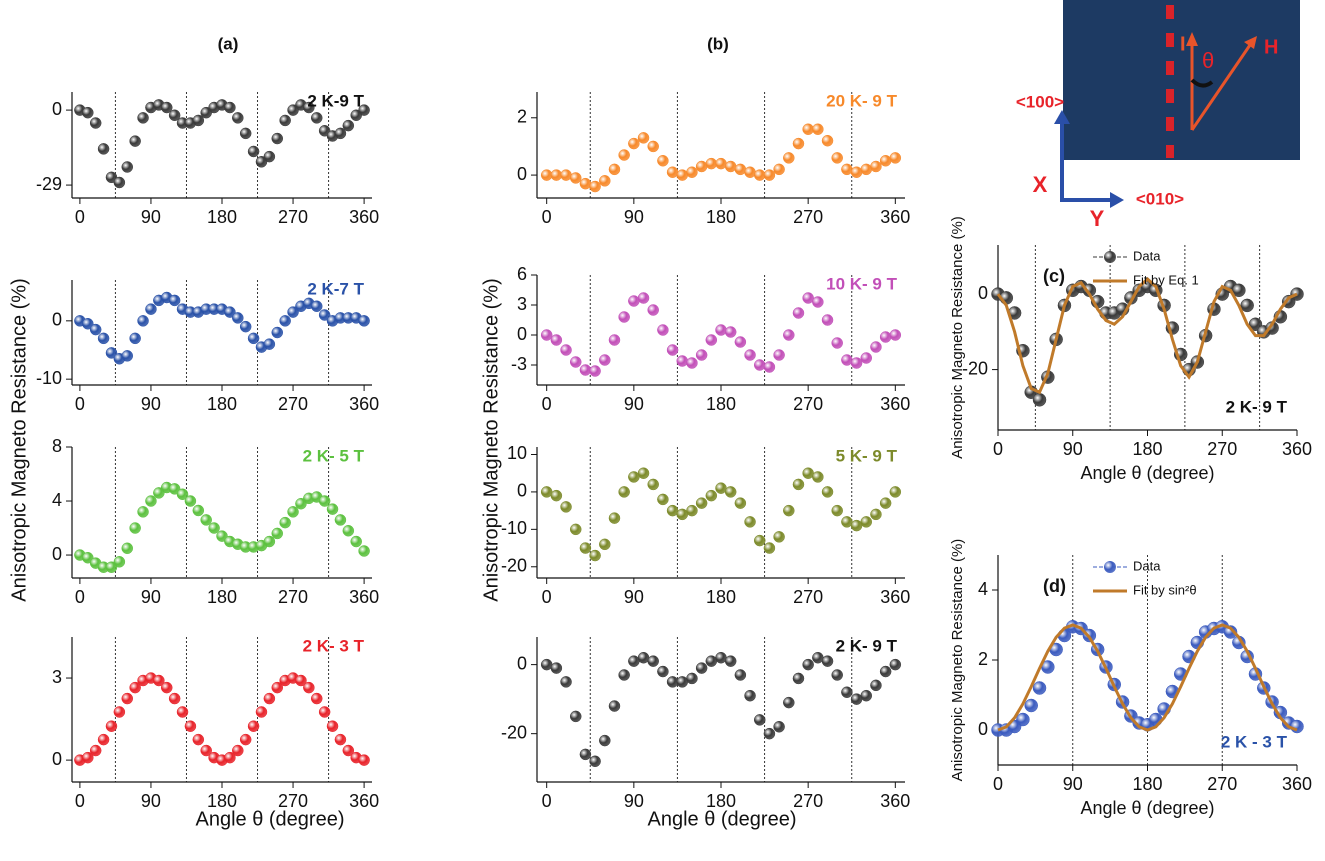 The image size is (1325, 861). I want to click on x-tick-label: 180, so click(721, 404).